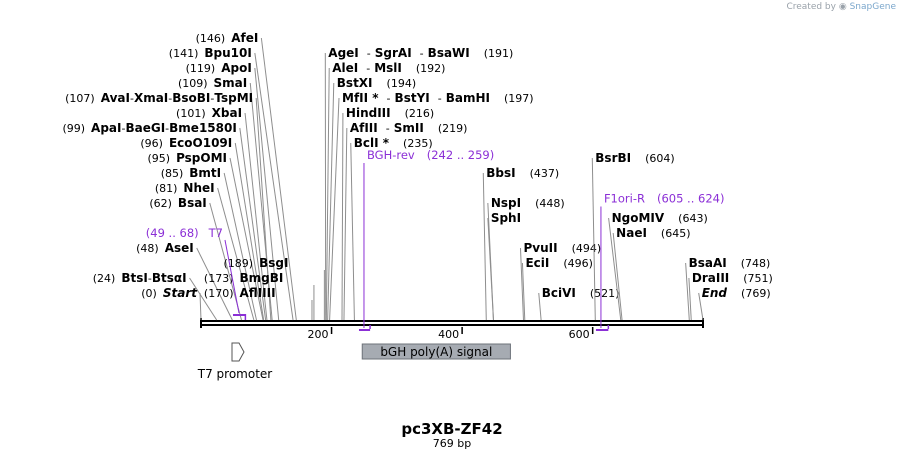  I want to click on site-label-naei: NaeI, so click(631, 233).